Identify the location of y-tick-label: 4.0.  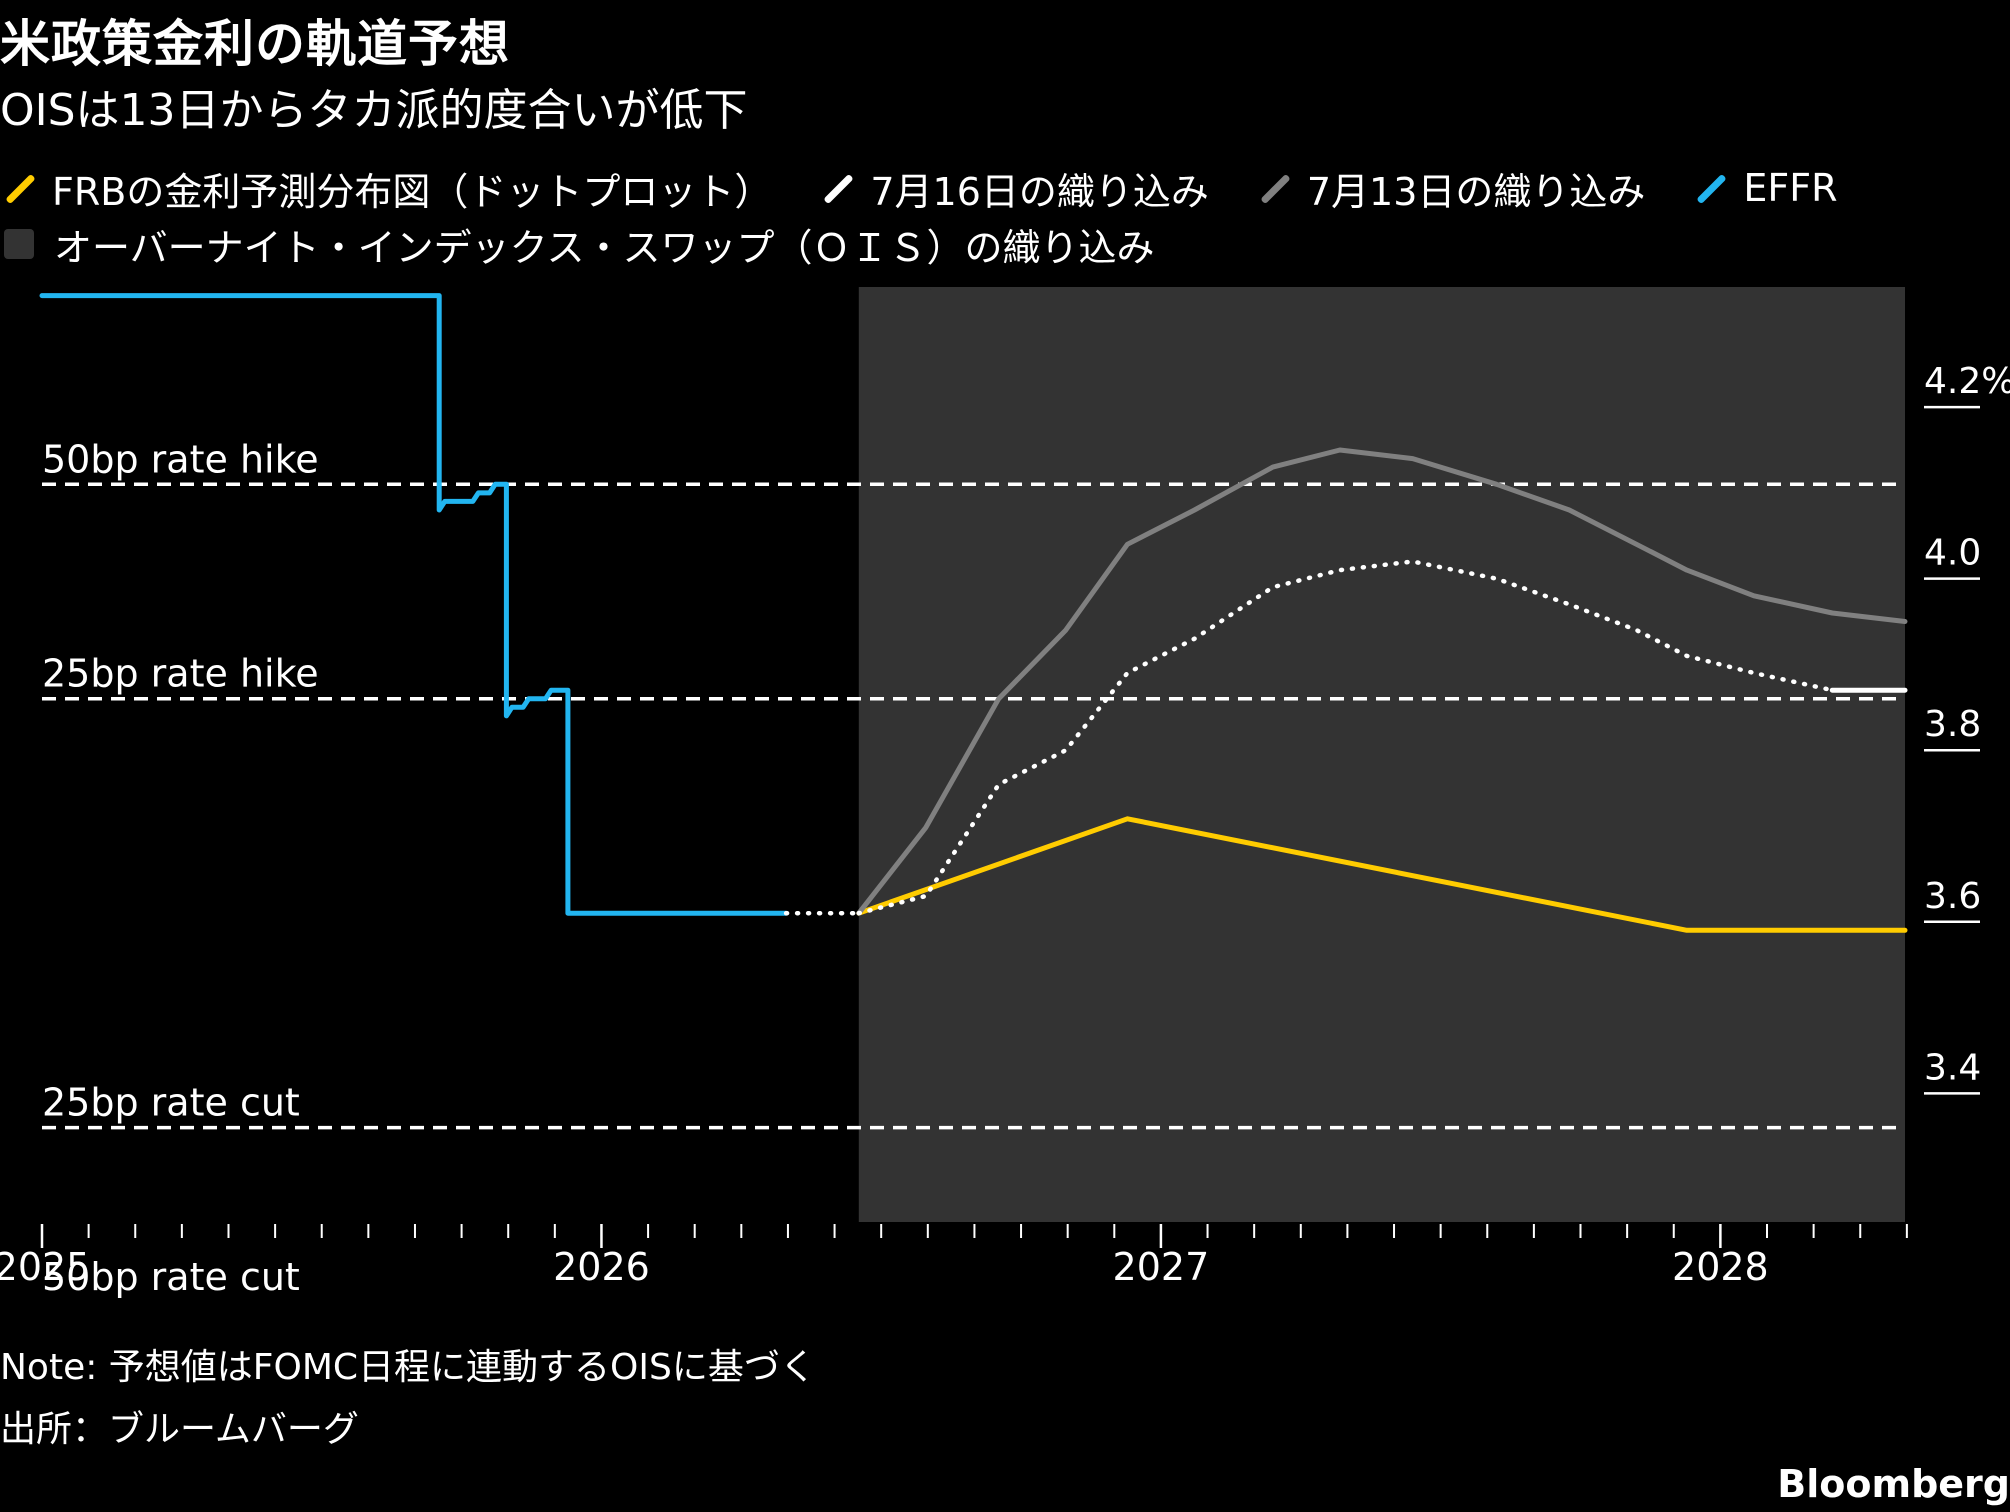
(1952, 553).